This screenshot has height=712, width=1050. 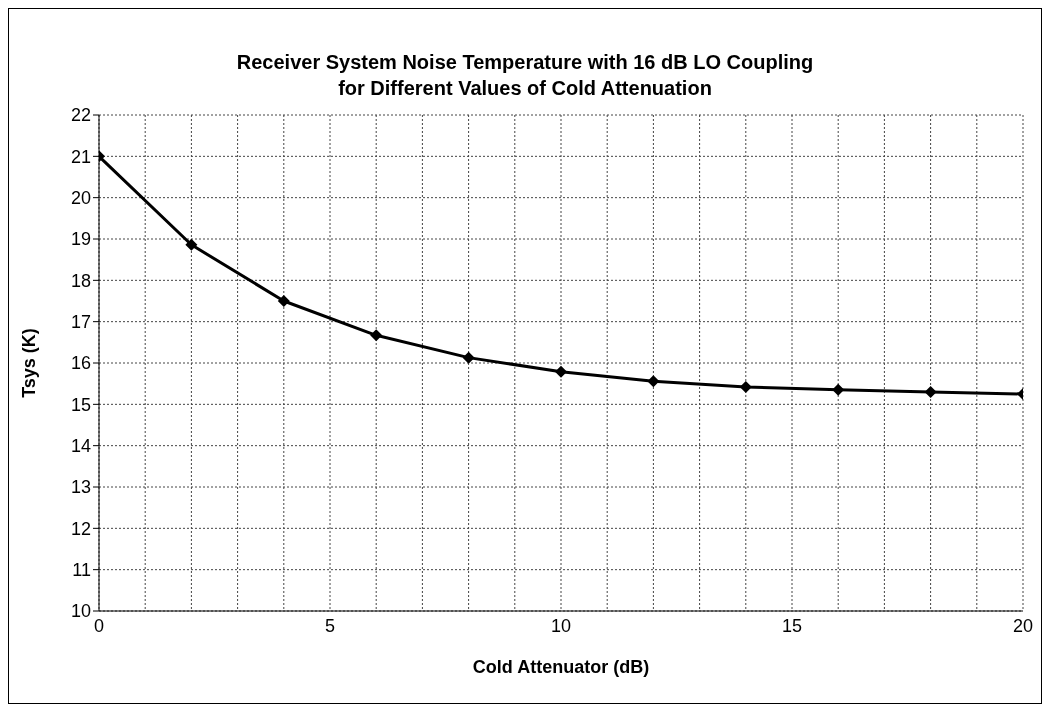 I want to click on y-tick-label: 17, so click(x=80, y=322).